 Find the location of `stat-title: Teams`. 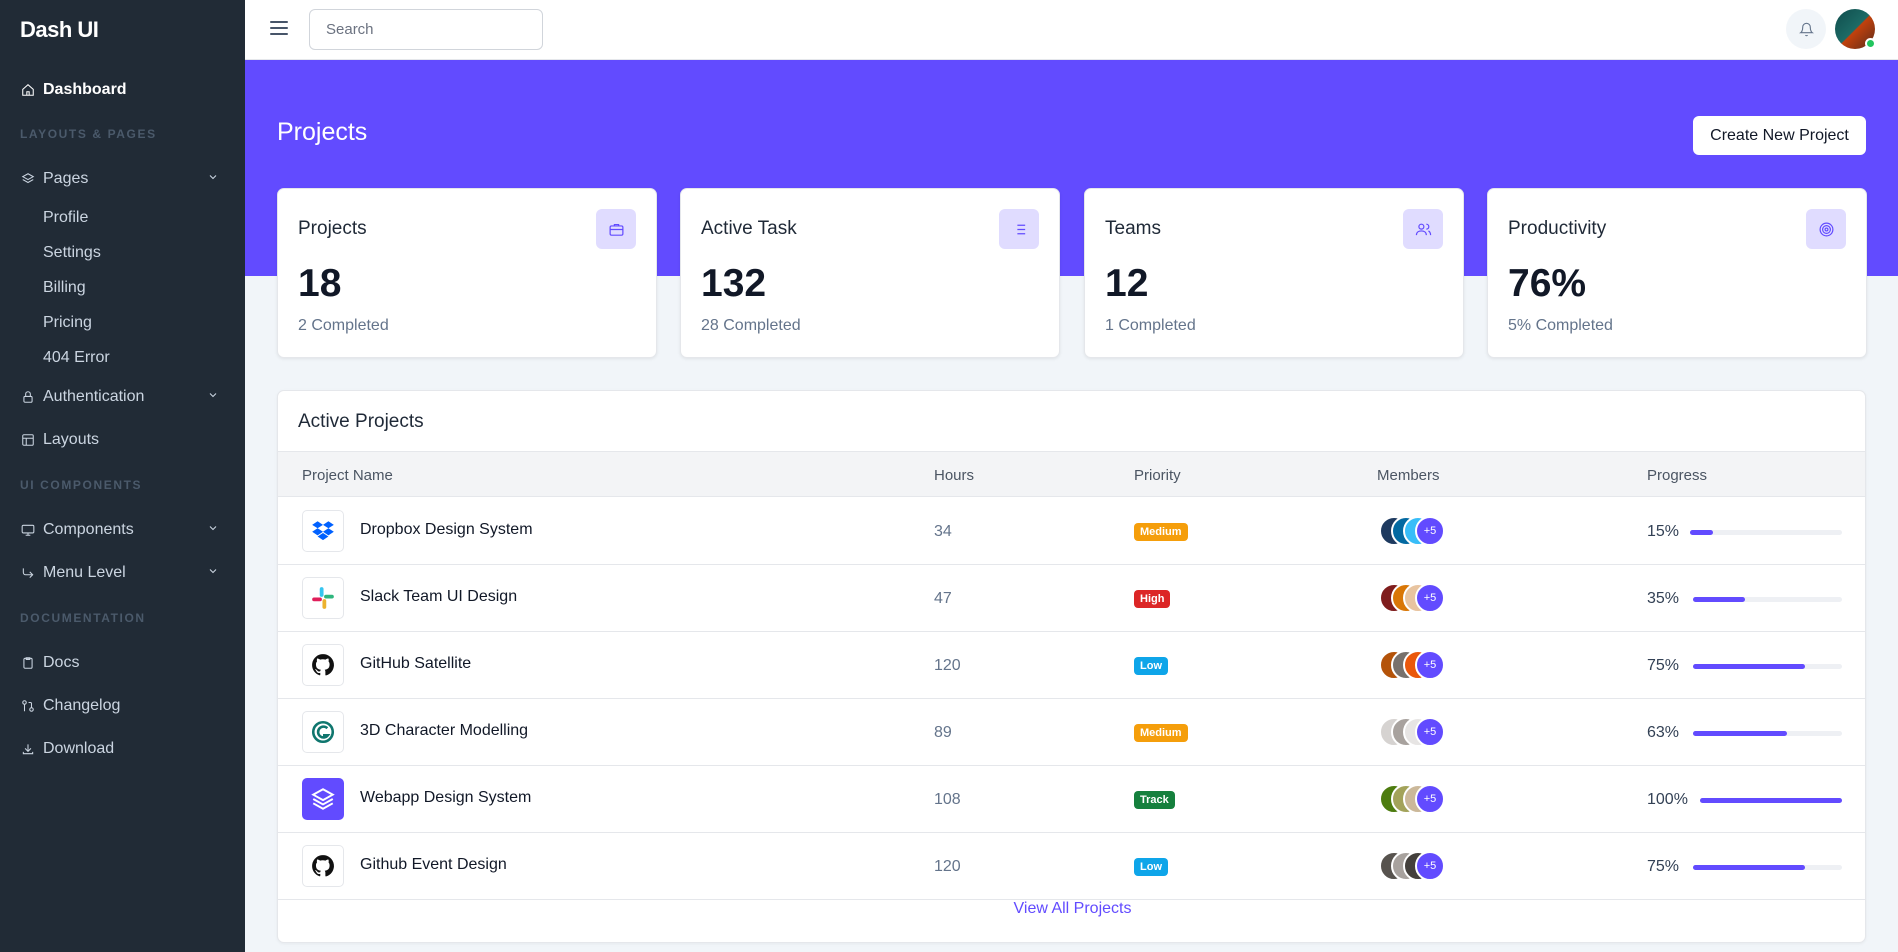

stat-title: Teams is located at coordinates (1133, 228).